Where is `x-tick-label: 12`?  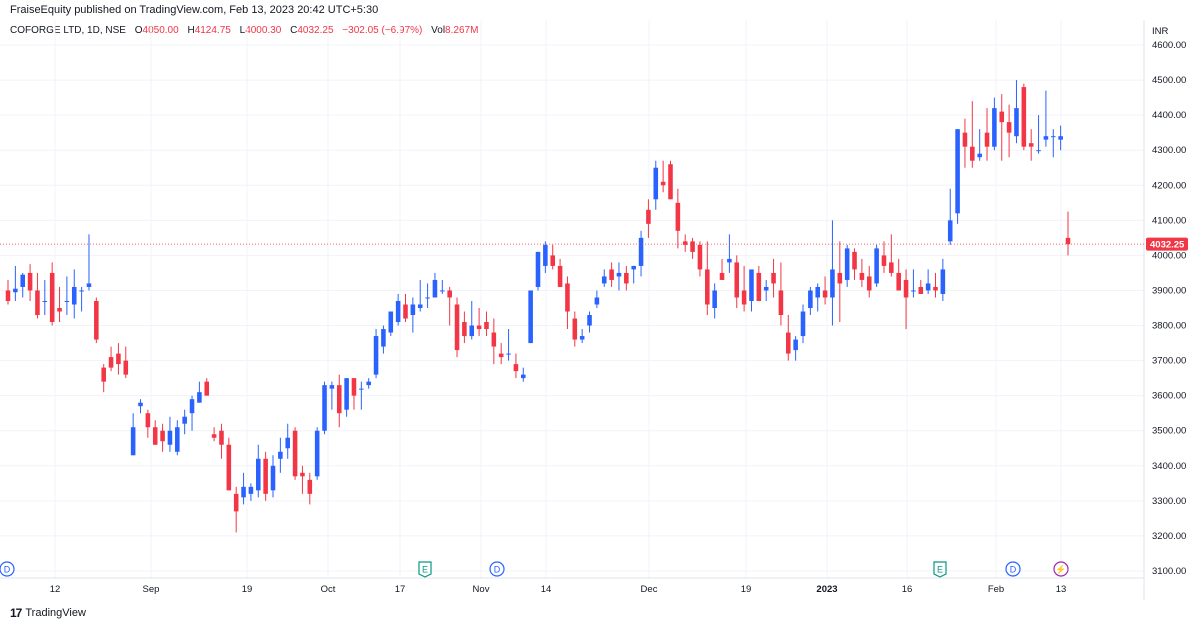 x-tick-label: 12 is located at coordinates (55, 589).